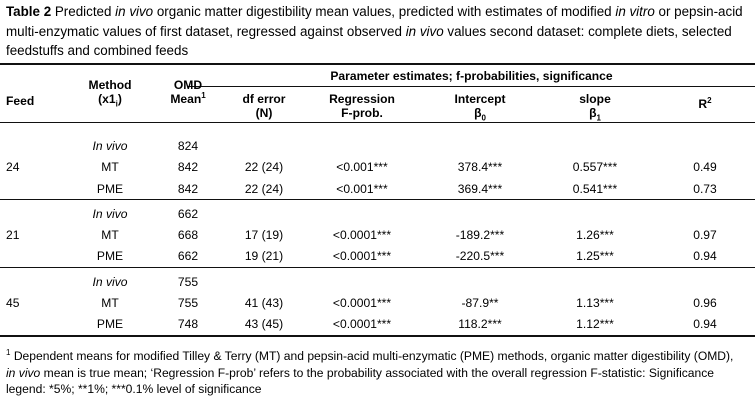 This screenshot has height=406, width=755. What do you see at coordinates (264, 324) in the screenshot?
I see `cell-df: 43 (45)` at bounding box center [264, 324].